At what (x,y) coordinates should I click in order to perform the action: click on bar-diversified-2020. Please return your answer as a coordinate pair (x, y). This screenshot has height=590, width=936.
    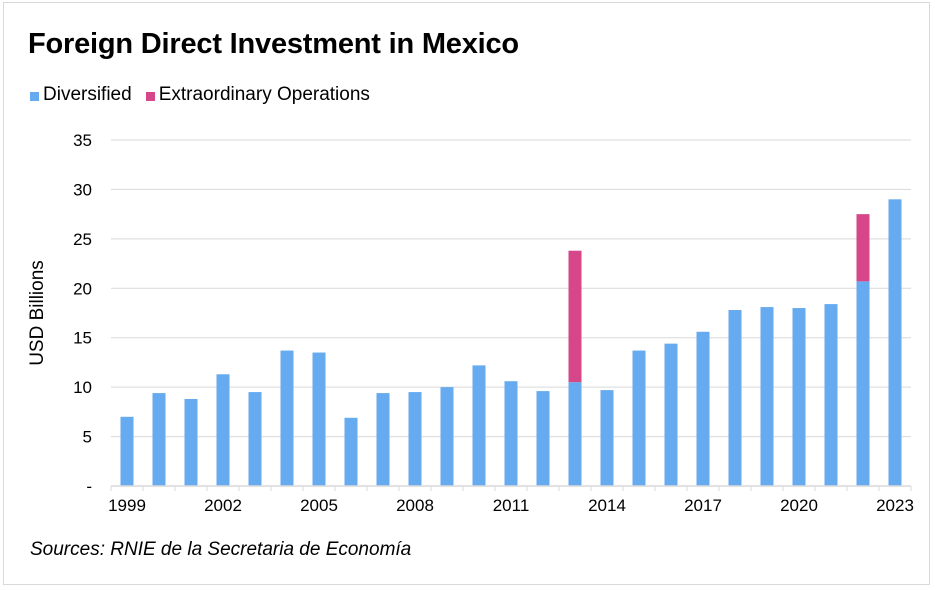
    Looking at the image, I should click on (799, 397).